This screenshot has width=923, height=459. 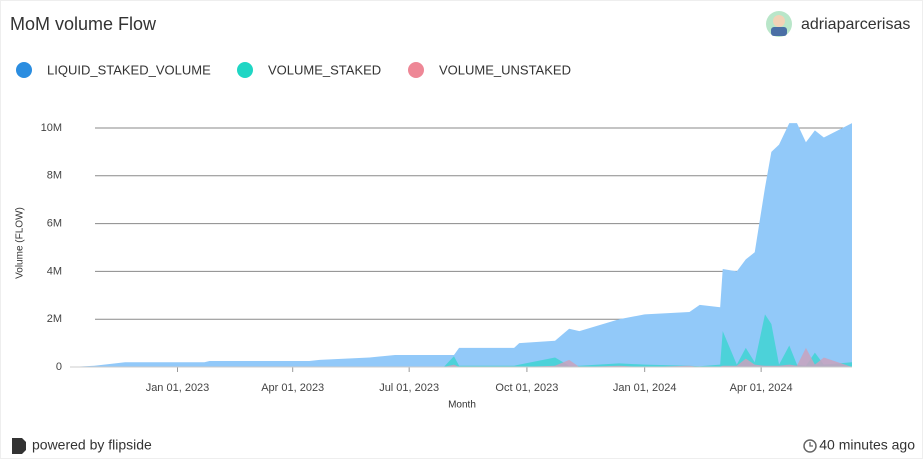 I want to click on y-tick-label: 6M, so click(x=54, y=223).